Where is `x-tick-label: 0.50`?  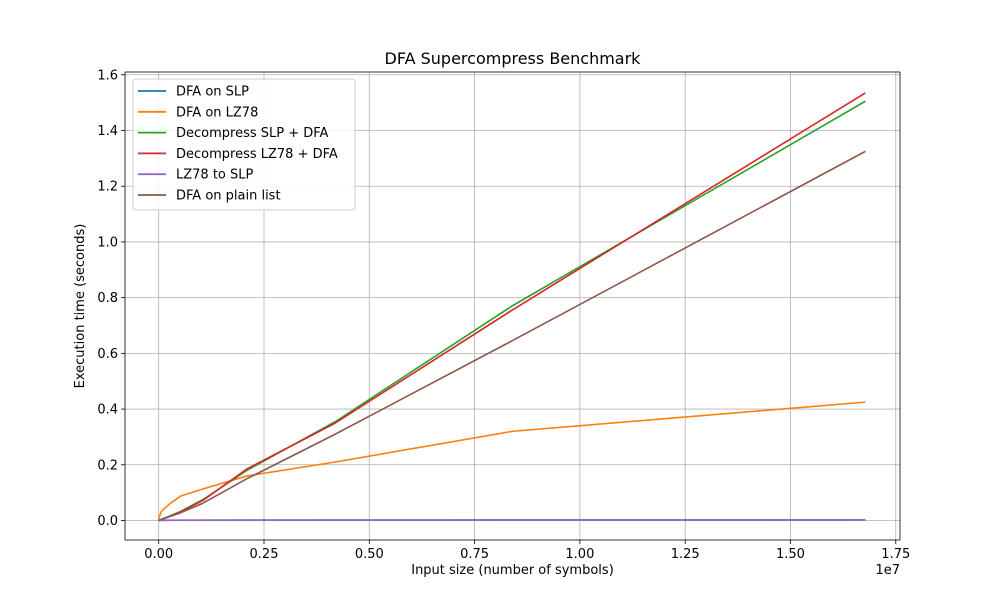
x-tick-label: 0.50 is located at coordinates (369, 554).